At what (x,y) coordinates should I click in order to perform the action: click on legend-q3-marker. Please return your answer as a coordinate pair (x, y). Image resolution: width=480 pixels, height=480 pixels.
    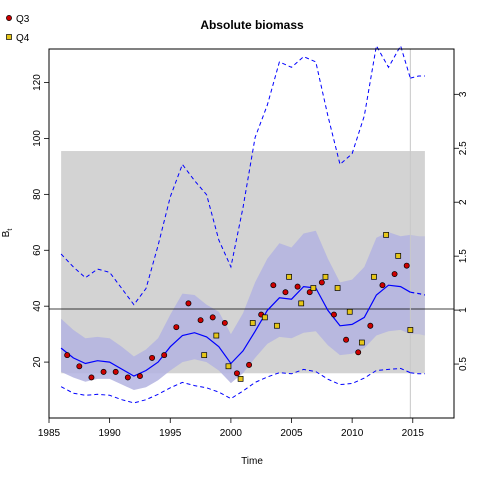
    Looking at the image, I should click on (9, 18).